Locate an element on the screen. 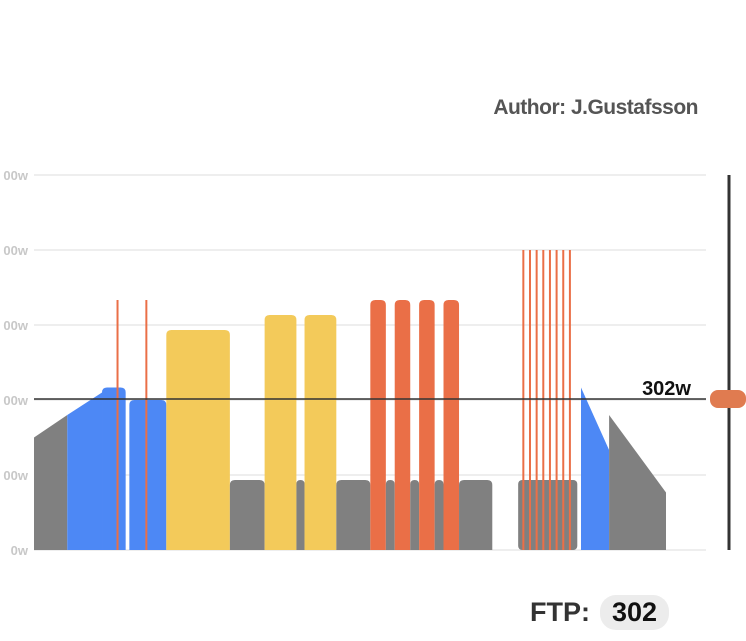 The image size is (746, 641). ftp-slider-handle is located at coordinates (728, 399).